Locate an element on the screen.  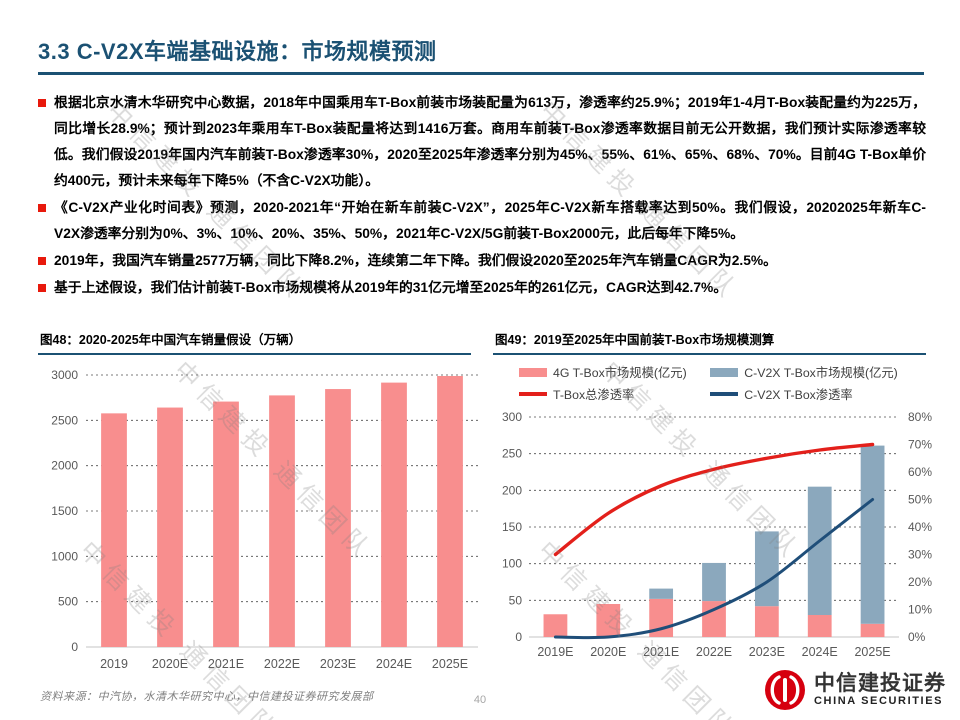
legend-swatch-cv2x-penetration is located at coordinates (724, 394).